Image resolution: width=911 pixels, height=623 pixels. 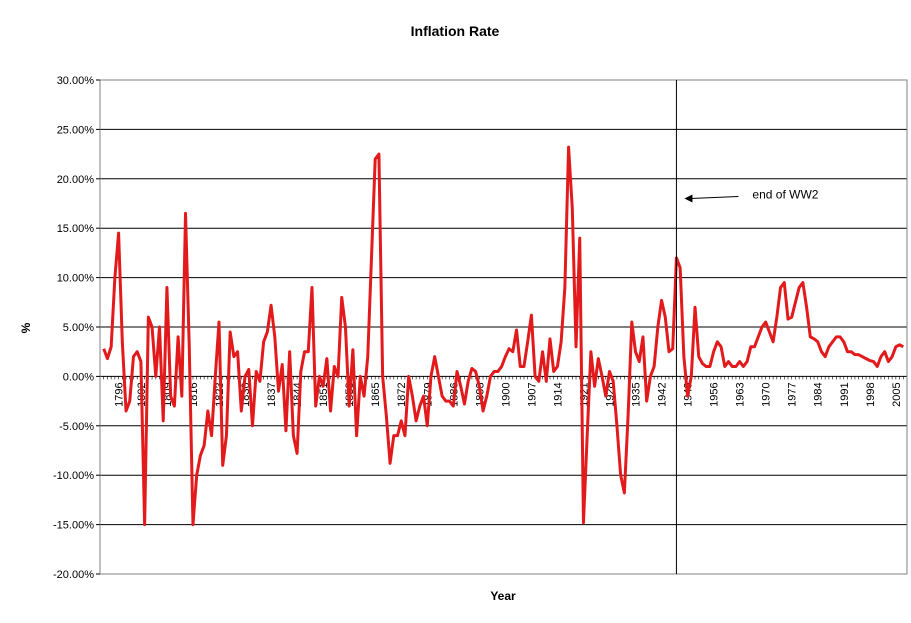 I want to click on annotation-label: end of WW2, so click(x=785, y=195).